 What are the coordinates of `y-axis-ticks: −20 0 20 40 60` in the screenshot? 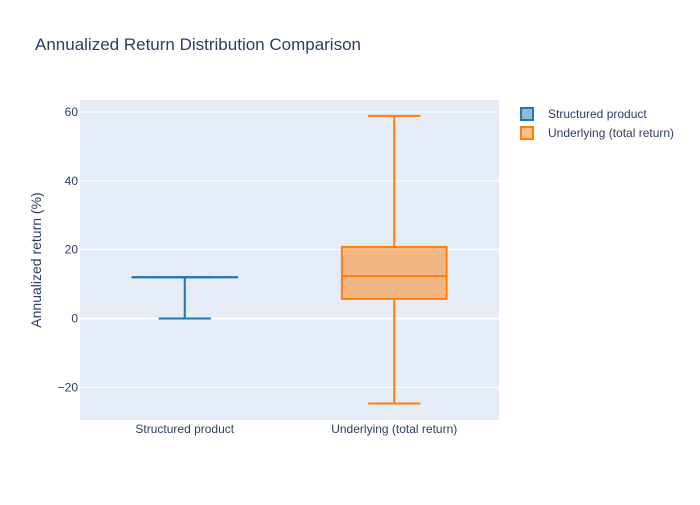 It's located at (68, 249).